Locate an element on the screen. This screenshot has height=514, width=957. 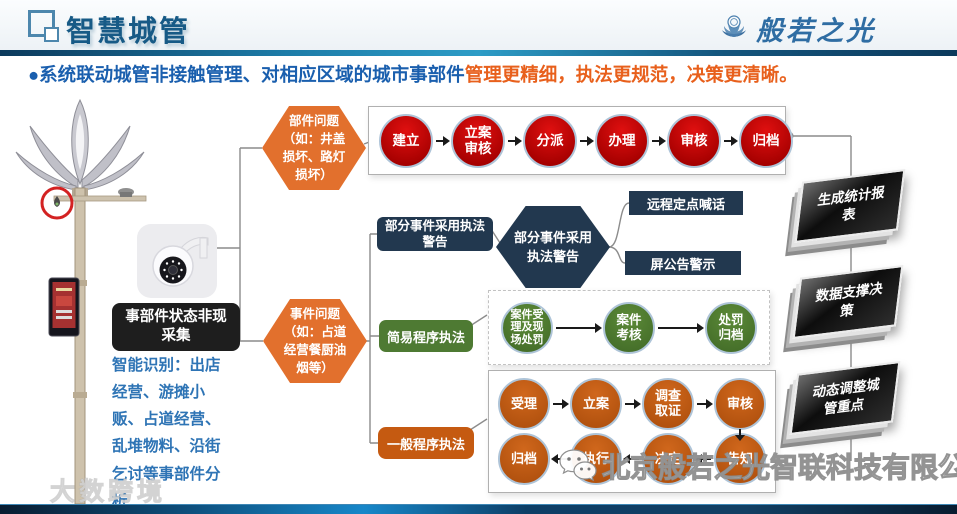
lamp-post-illustration is located at coordinates (81, 301).